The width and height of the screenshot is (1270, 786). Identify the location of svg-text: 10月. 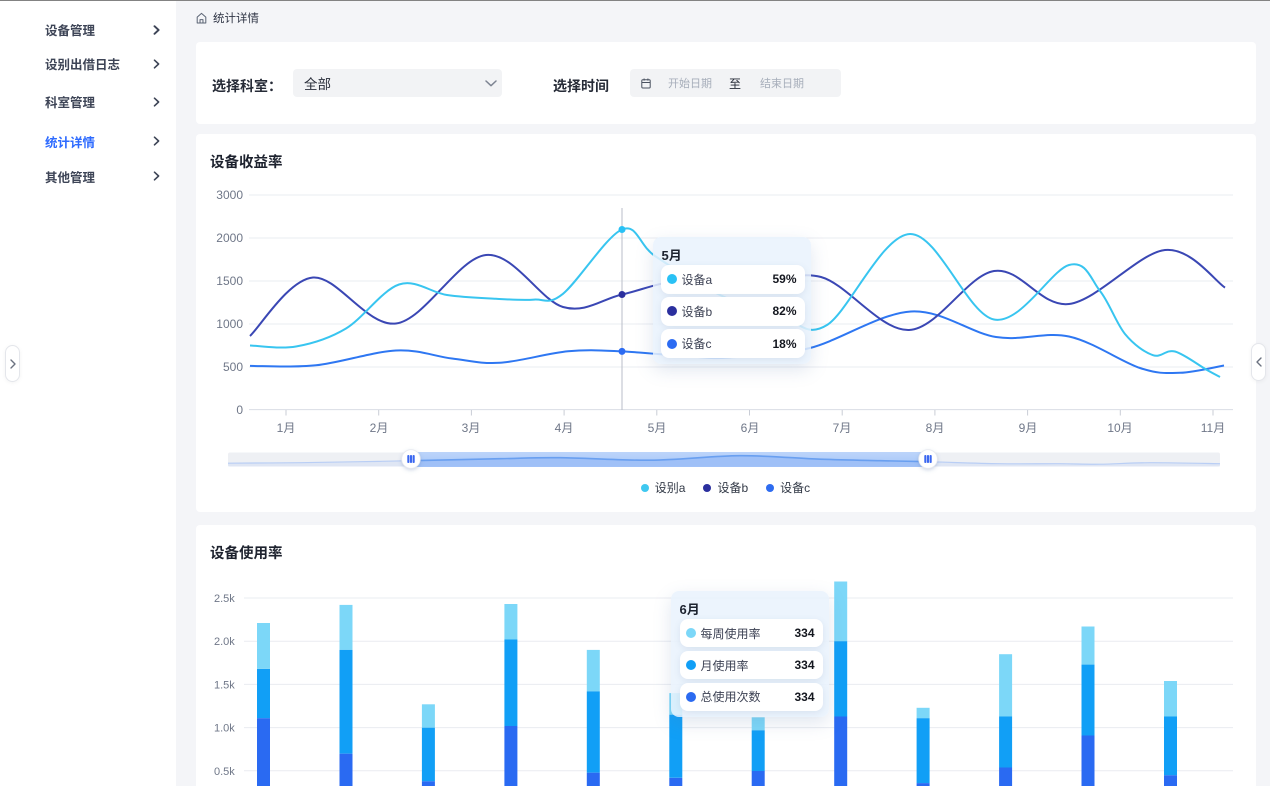
(1119, 428).